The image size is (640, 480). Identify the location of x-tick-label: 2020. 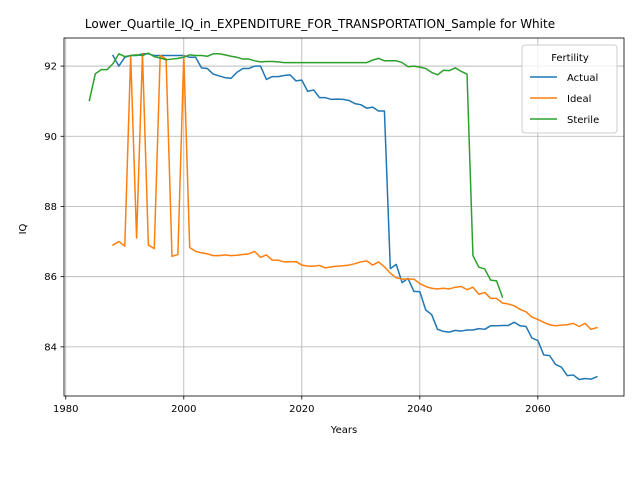
(301, 409).